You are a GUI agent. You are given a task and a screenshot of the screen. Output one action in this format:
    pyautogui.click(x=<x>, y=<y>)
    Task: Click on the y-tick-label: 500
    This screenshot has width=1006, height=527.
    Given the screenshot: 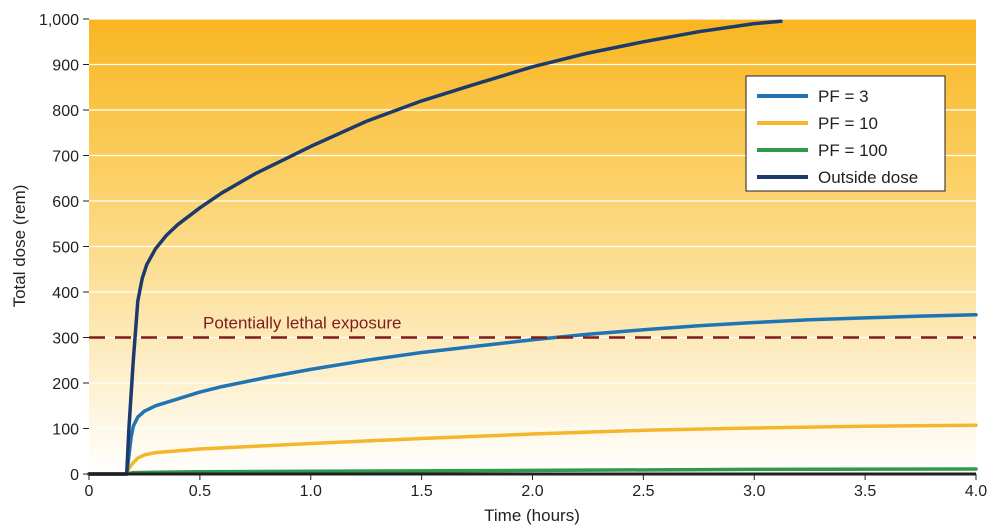 What is the action you would take?
    pyautogui.click(x=65, y=248)
    